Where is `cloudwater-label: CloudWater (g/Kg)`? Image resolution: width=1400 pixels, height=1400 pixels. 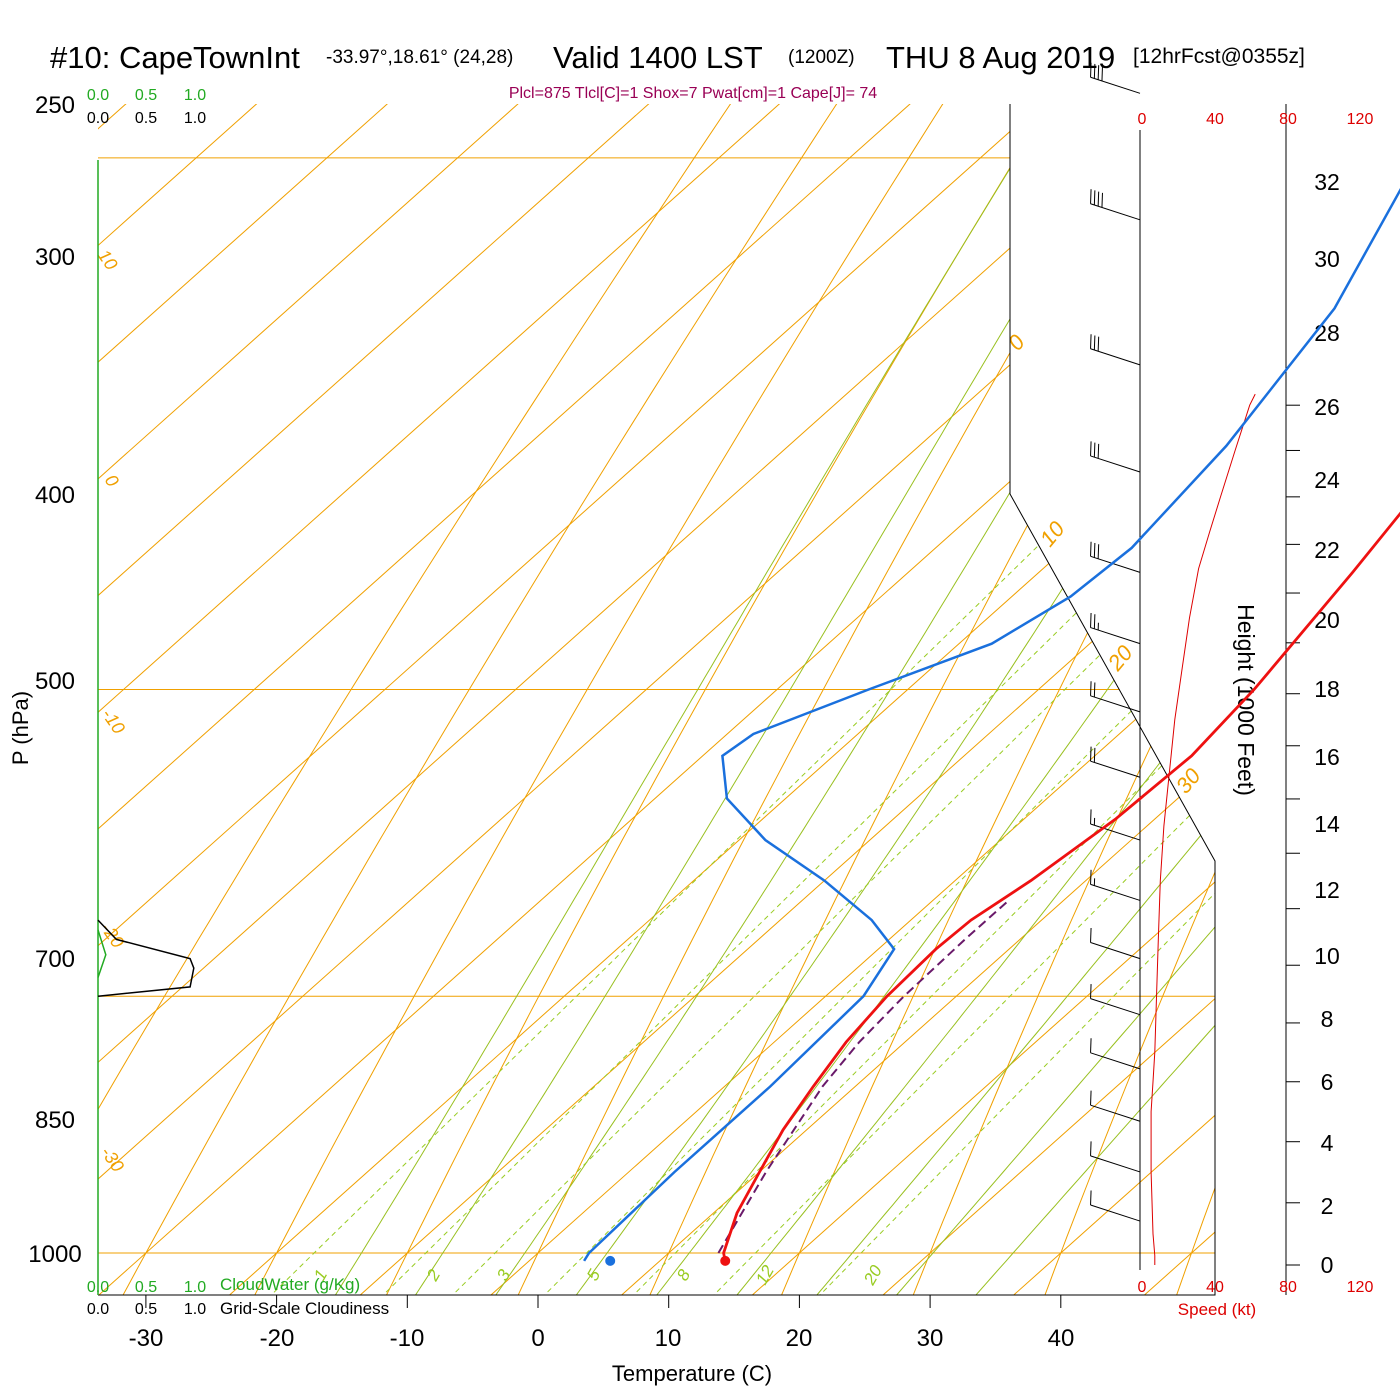
cloudwater-label: CloudWater (g/Kg) is located at coordinates (290, 1284).